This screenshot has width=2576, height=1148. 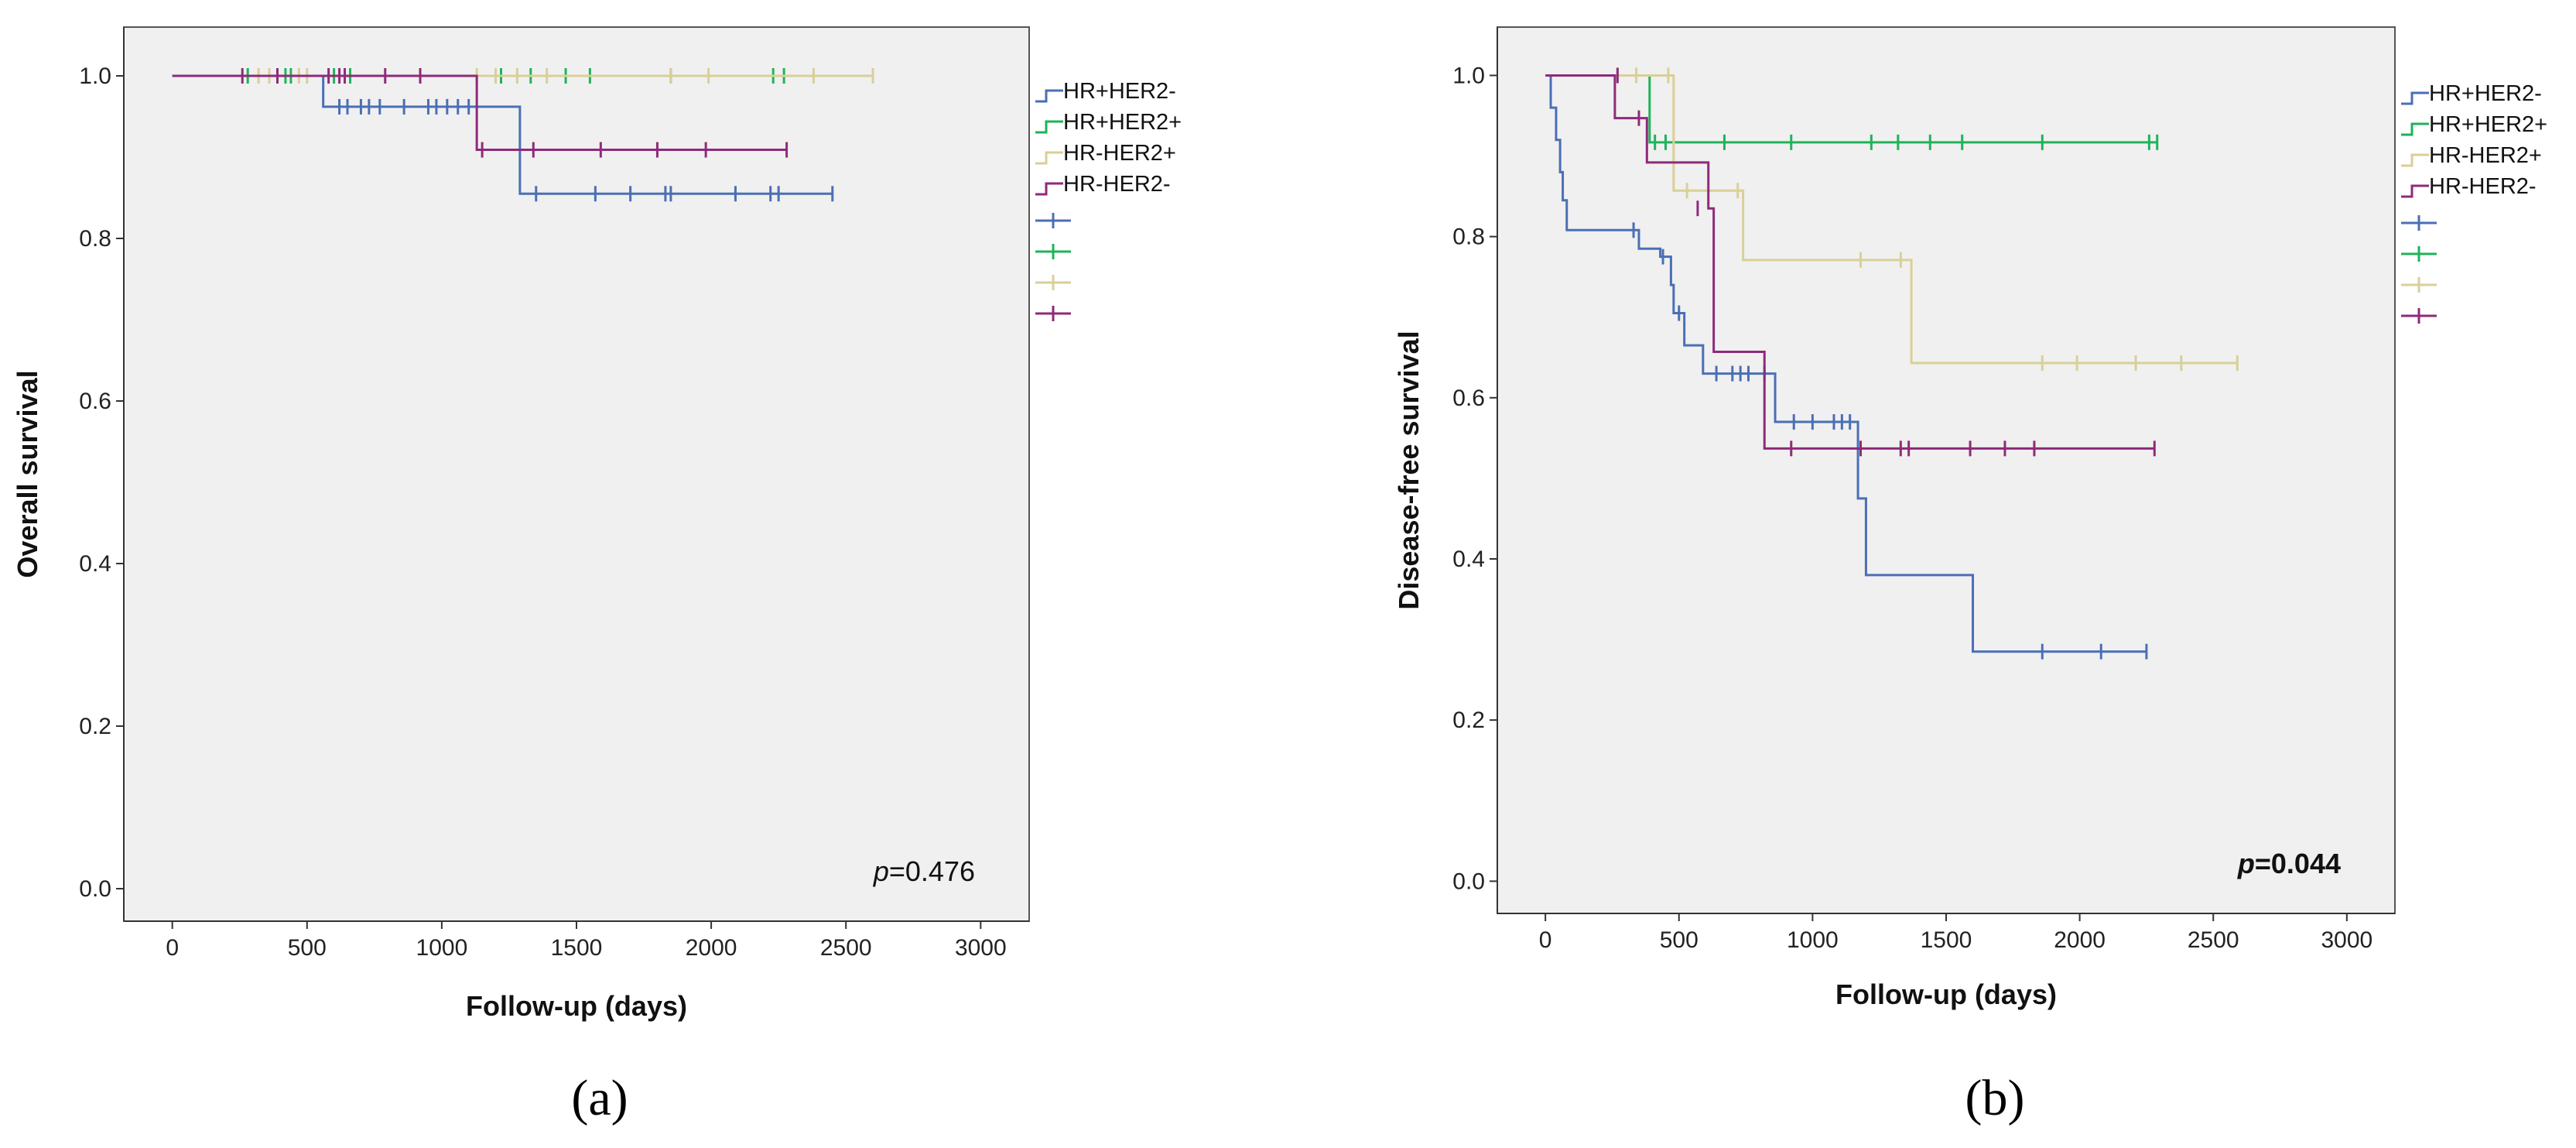 I want to click on series-HR+HER2-, so click(x=1847, y=367).